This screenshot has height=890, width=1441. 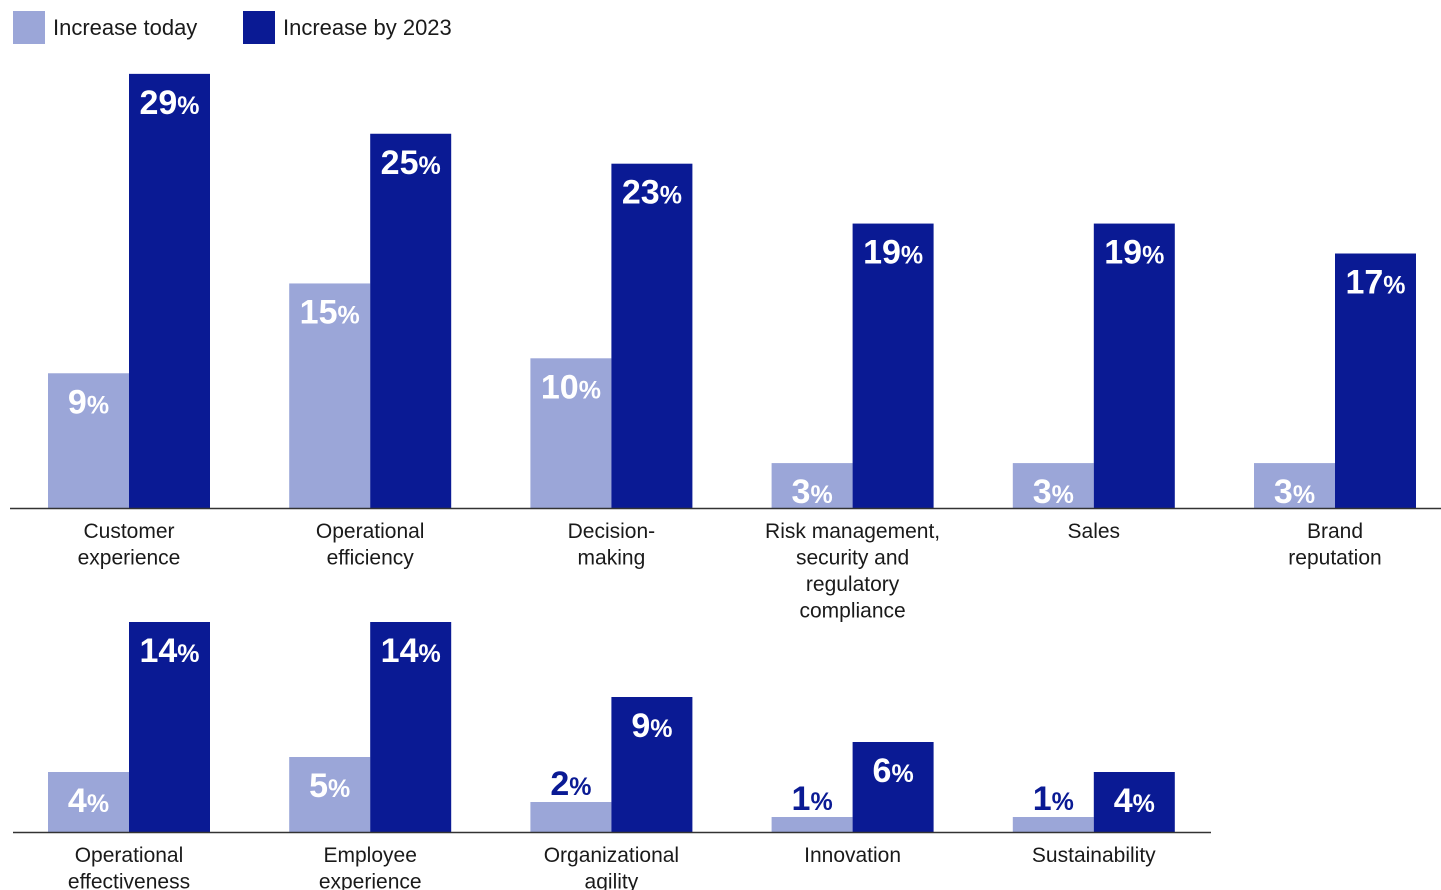 I want to click on bar-group: 10% 23% Decision-making, so click(x=611, y=366).